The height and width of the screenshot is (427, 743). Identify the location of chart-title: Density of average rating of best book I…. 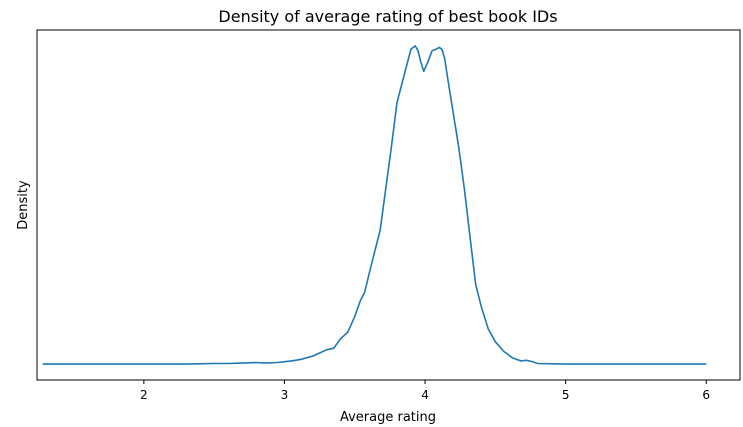
(387, 16).